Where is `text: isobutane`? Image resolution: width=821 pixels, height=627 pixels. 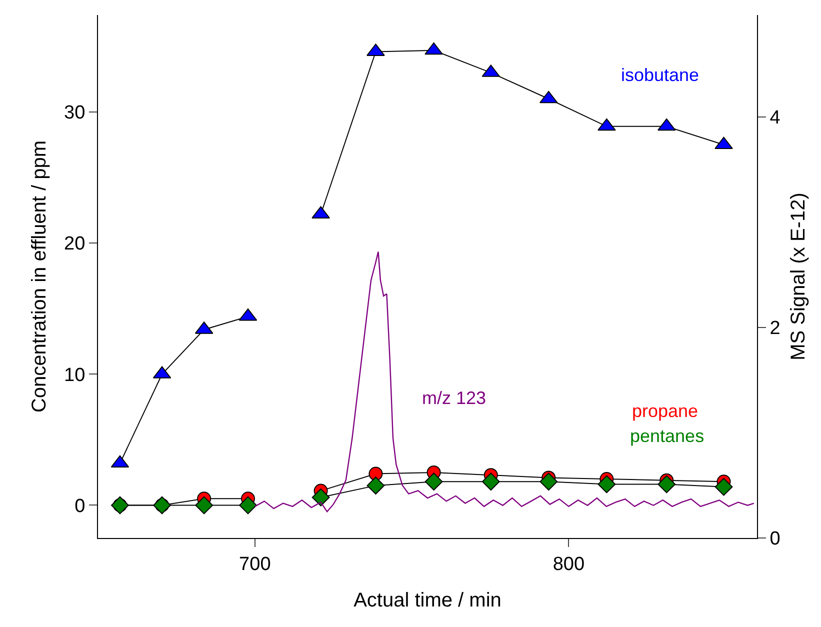 text: isobutane is located at coordinates (660, 75).